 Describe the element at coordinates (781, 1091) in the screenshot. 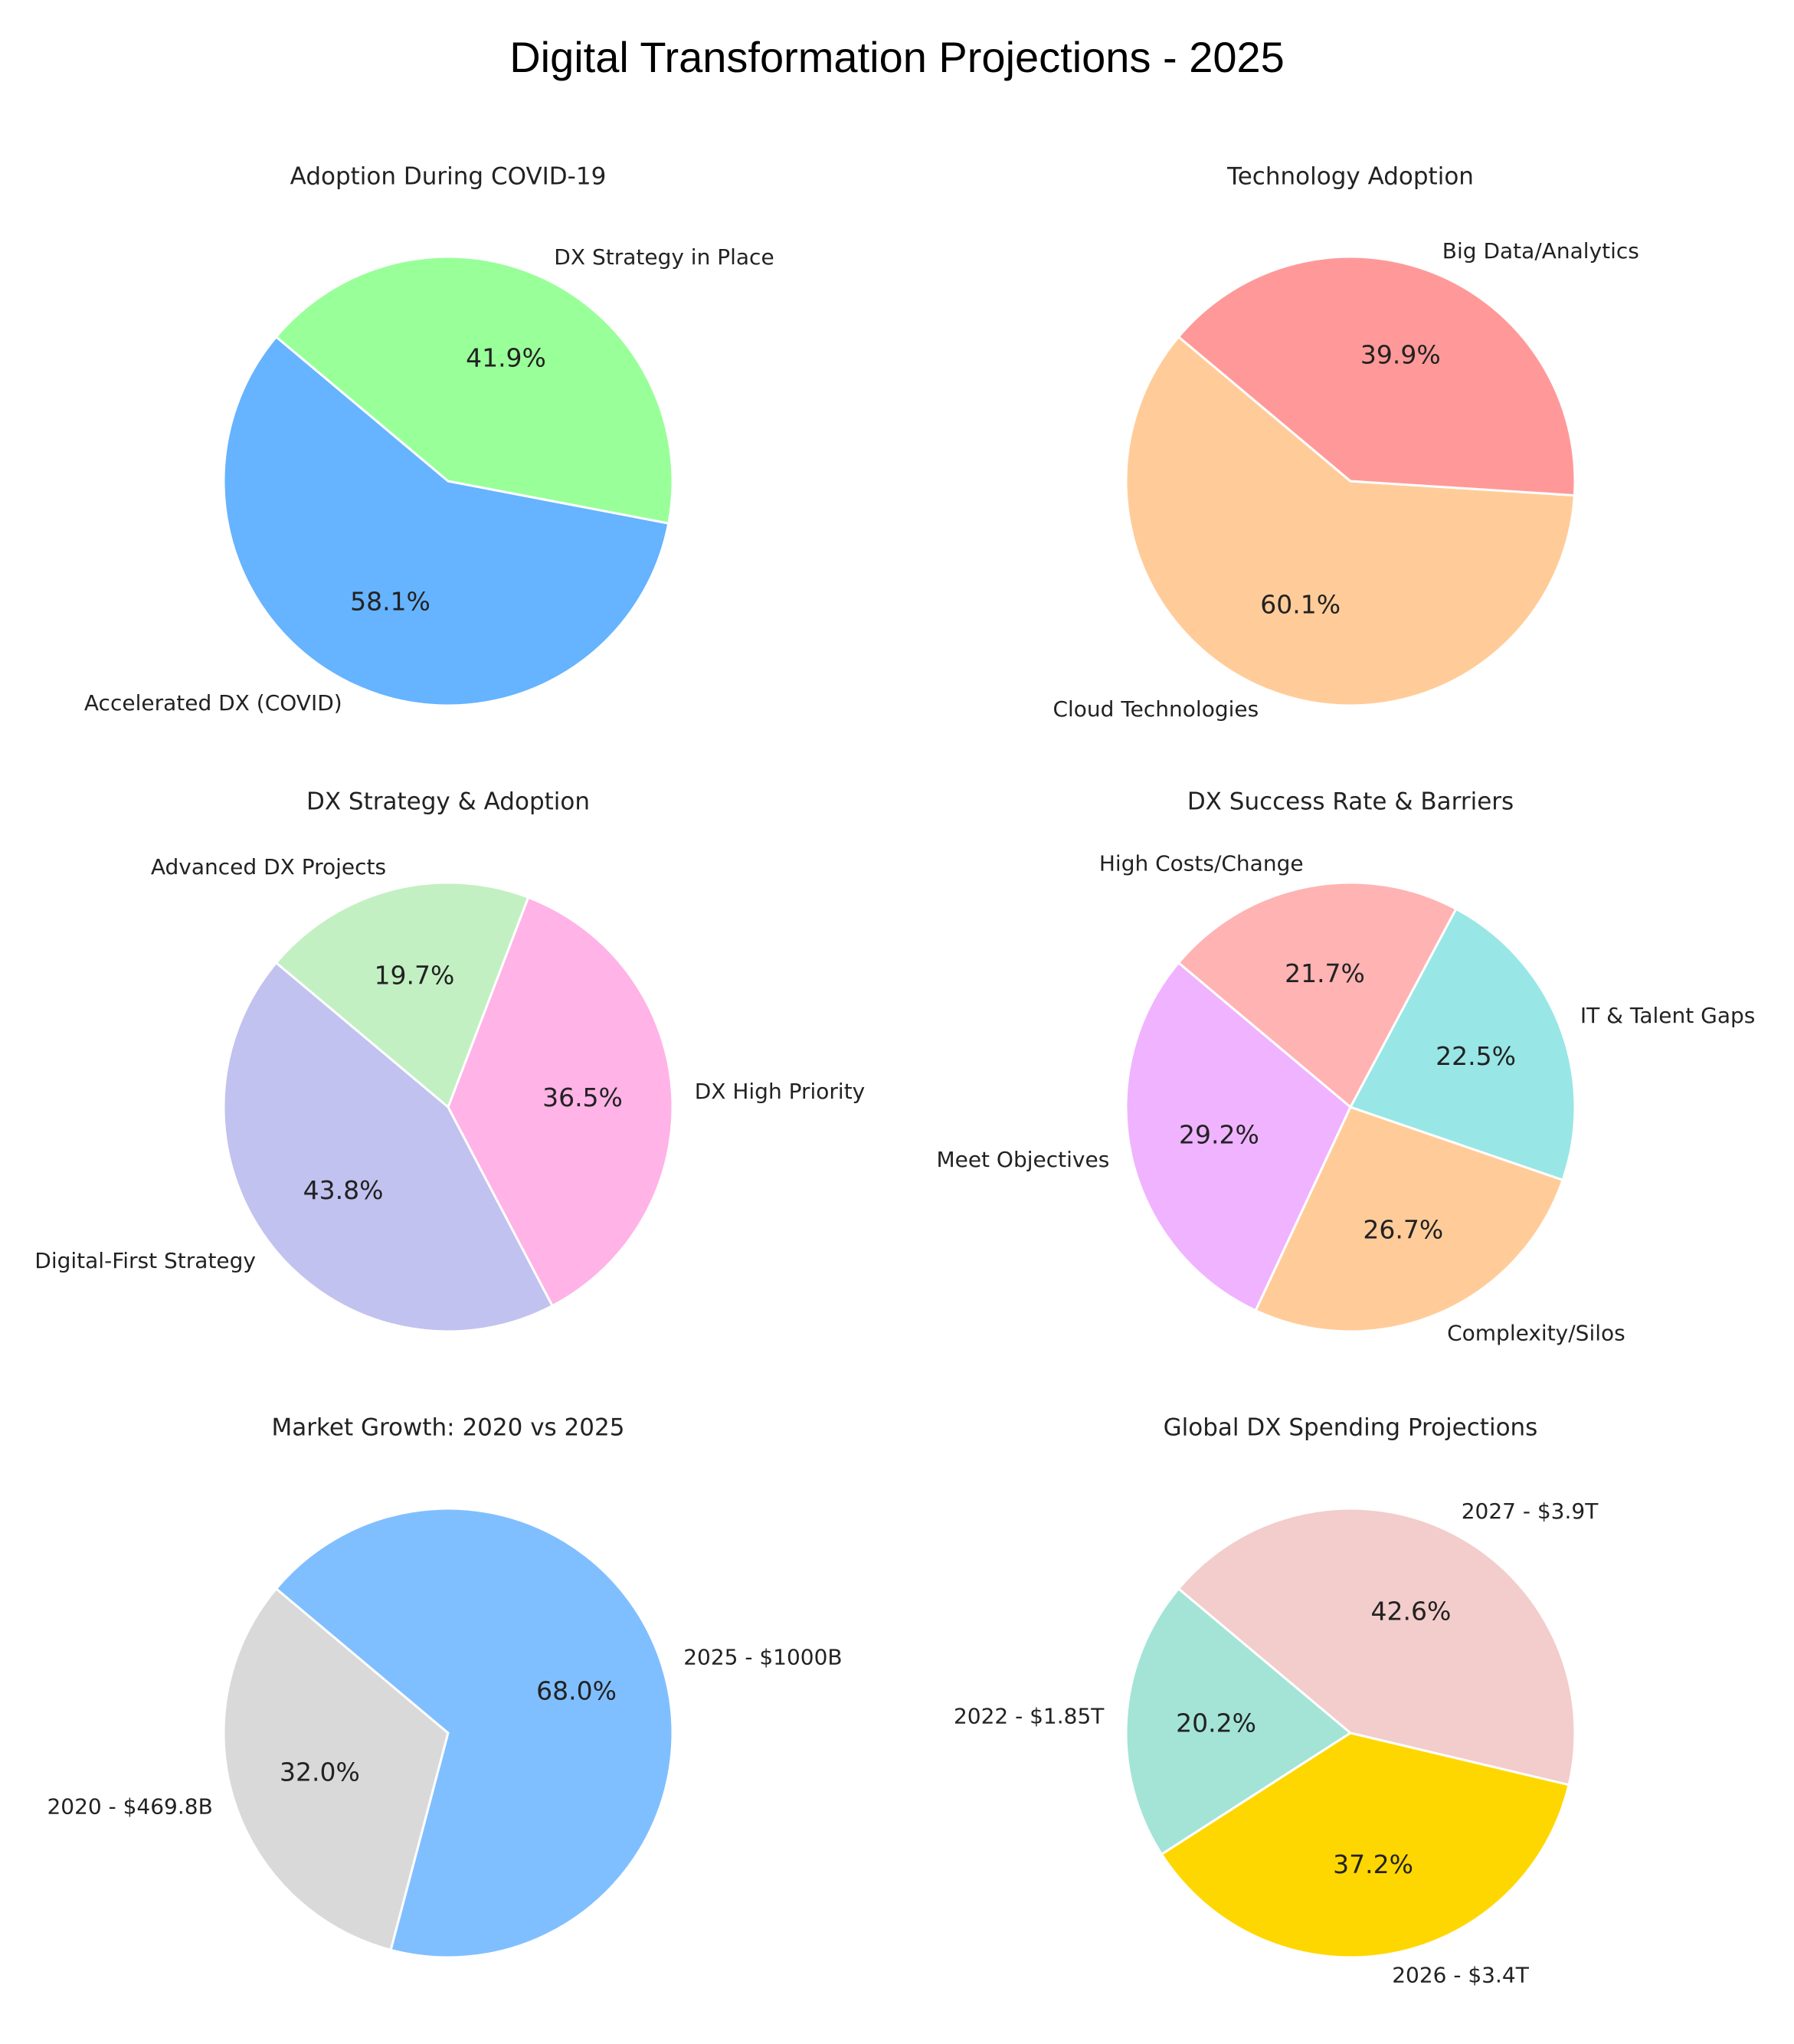

I see `slice-label: DX High Priority` at that location.